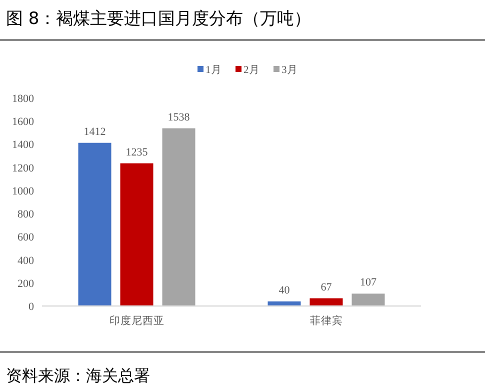  I want to click on data-label: 40, so click(284, 290).